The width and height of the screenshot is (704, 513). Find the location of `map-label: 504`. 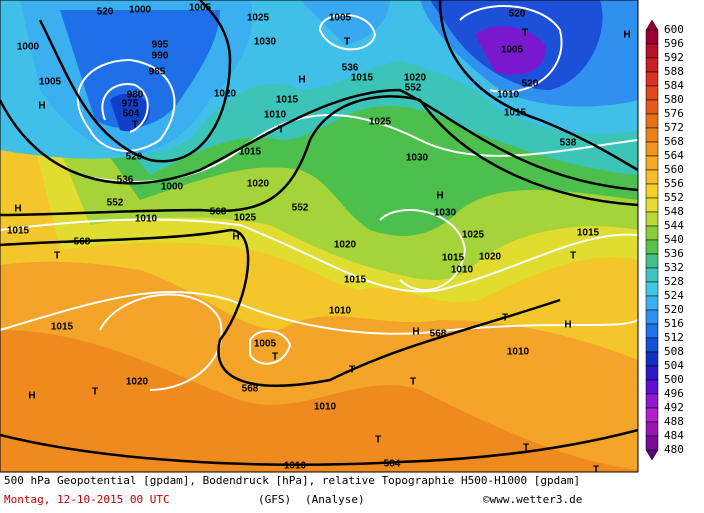

map-label: 504 is located at coordinates (131, 114).